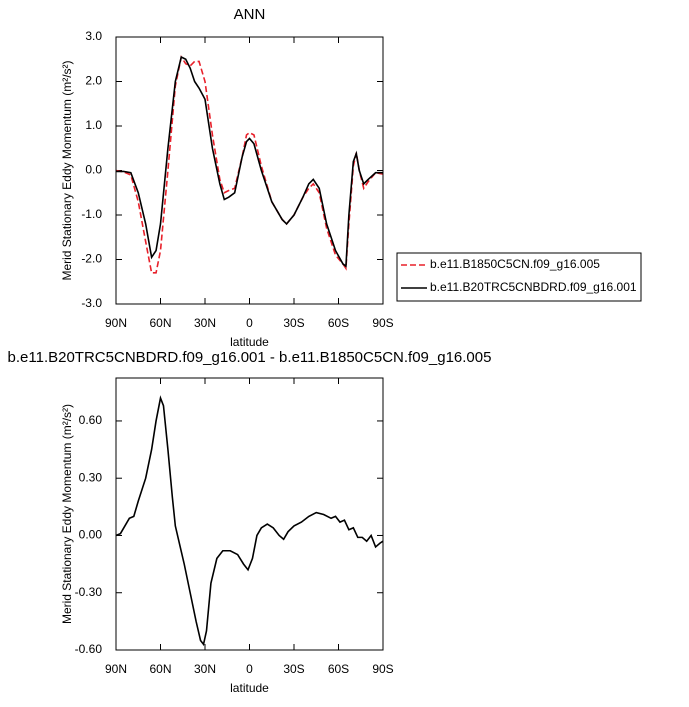 The height and width of the screenshot is (707, 689). I want to click on y-tick-label: -2.0, so click(91, 259).